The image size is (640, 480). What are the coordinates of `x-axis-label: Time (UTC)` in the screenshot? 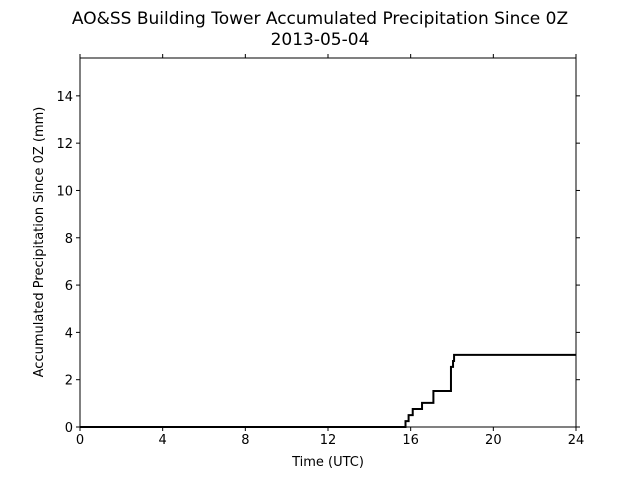 It's located at (327, 462).